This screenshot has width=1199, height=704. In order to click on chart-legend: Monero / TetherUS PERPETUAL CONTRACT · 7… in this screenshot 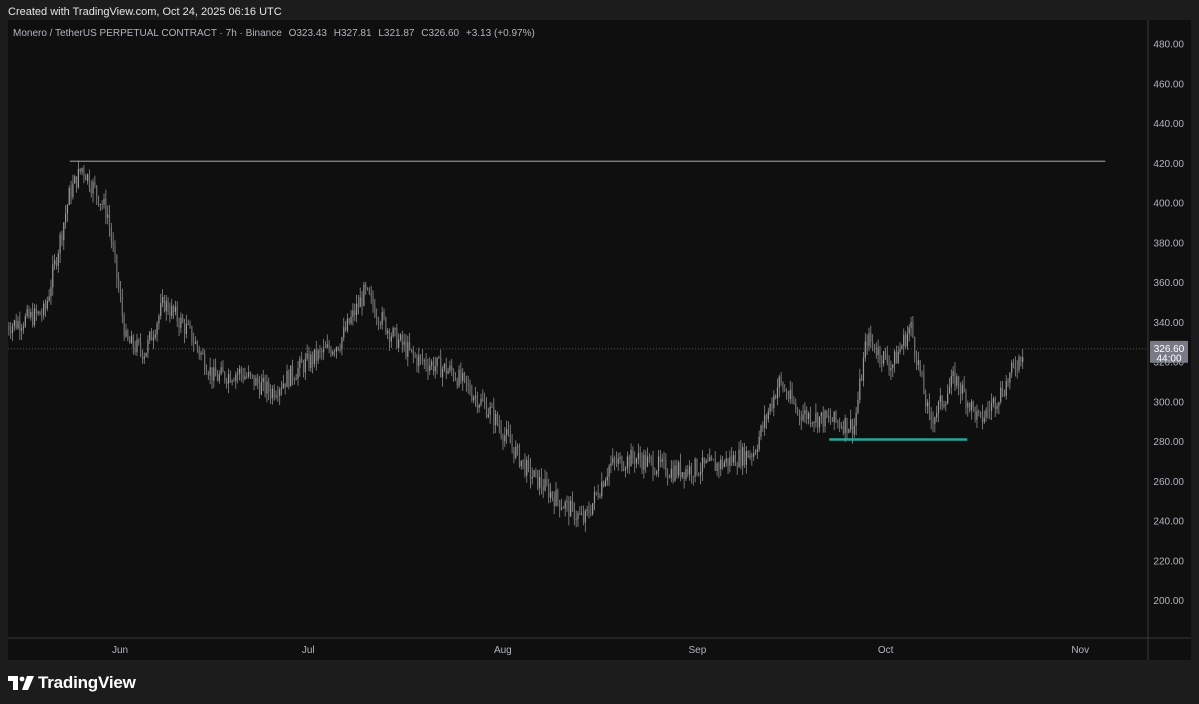, I will do `click(276, 33)`.